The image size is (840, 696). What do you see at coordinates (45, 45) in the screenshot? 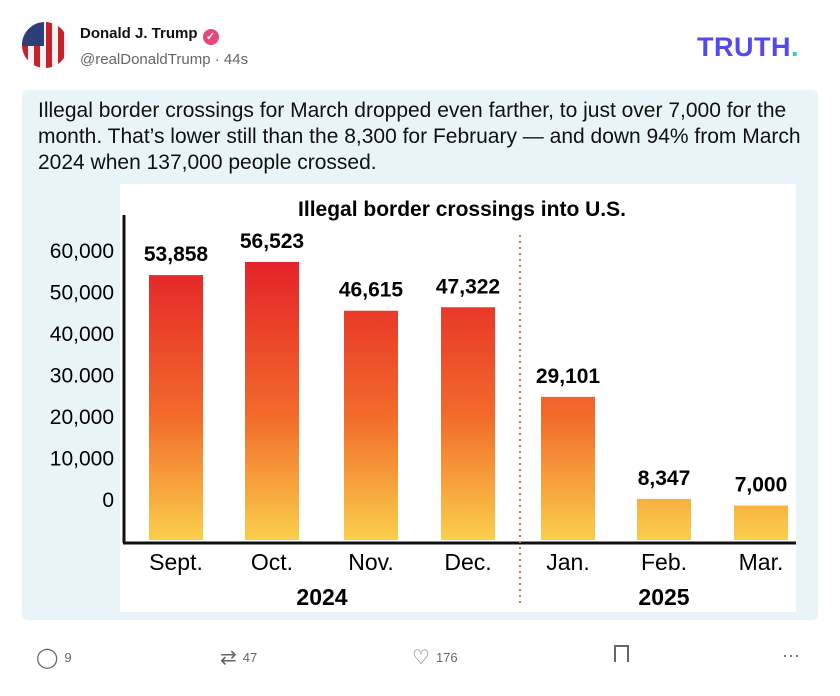
I see `avatar` at bounding box center [45, 45].